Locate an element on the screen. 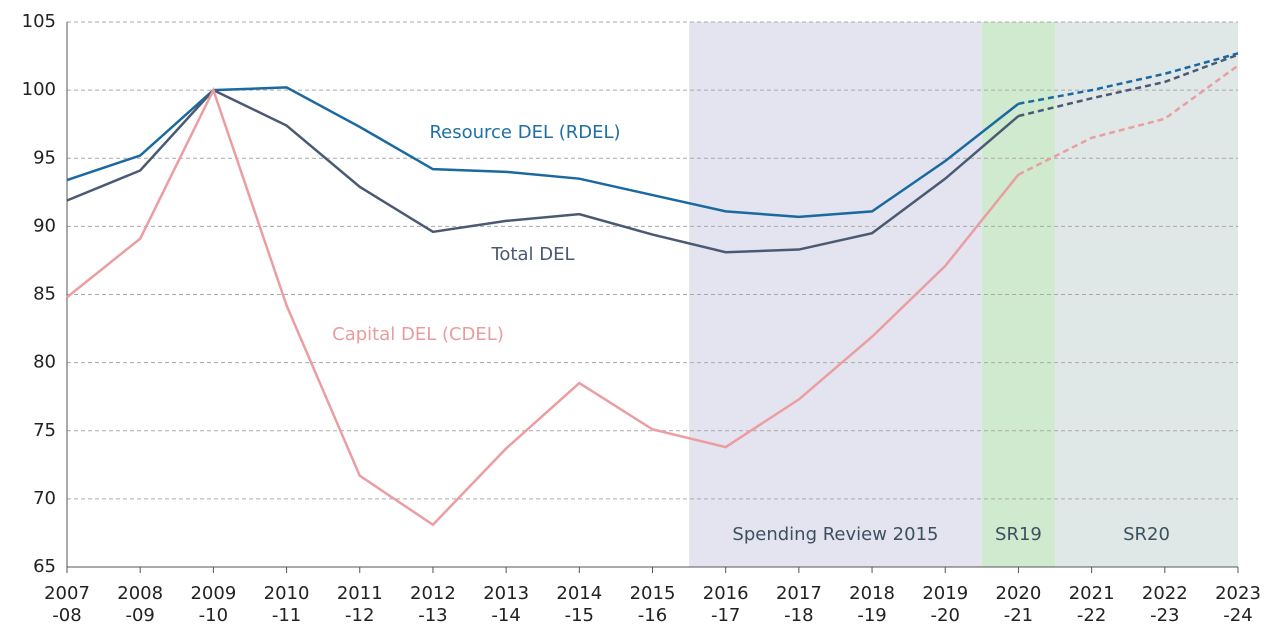  region-label: Spending Review 2015 is located at coordinates (835, 534).